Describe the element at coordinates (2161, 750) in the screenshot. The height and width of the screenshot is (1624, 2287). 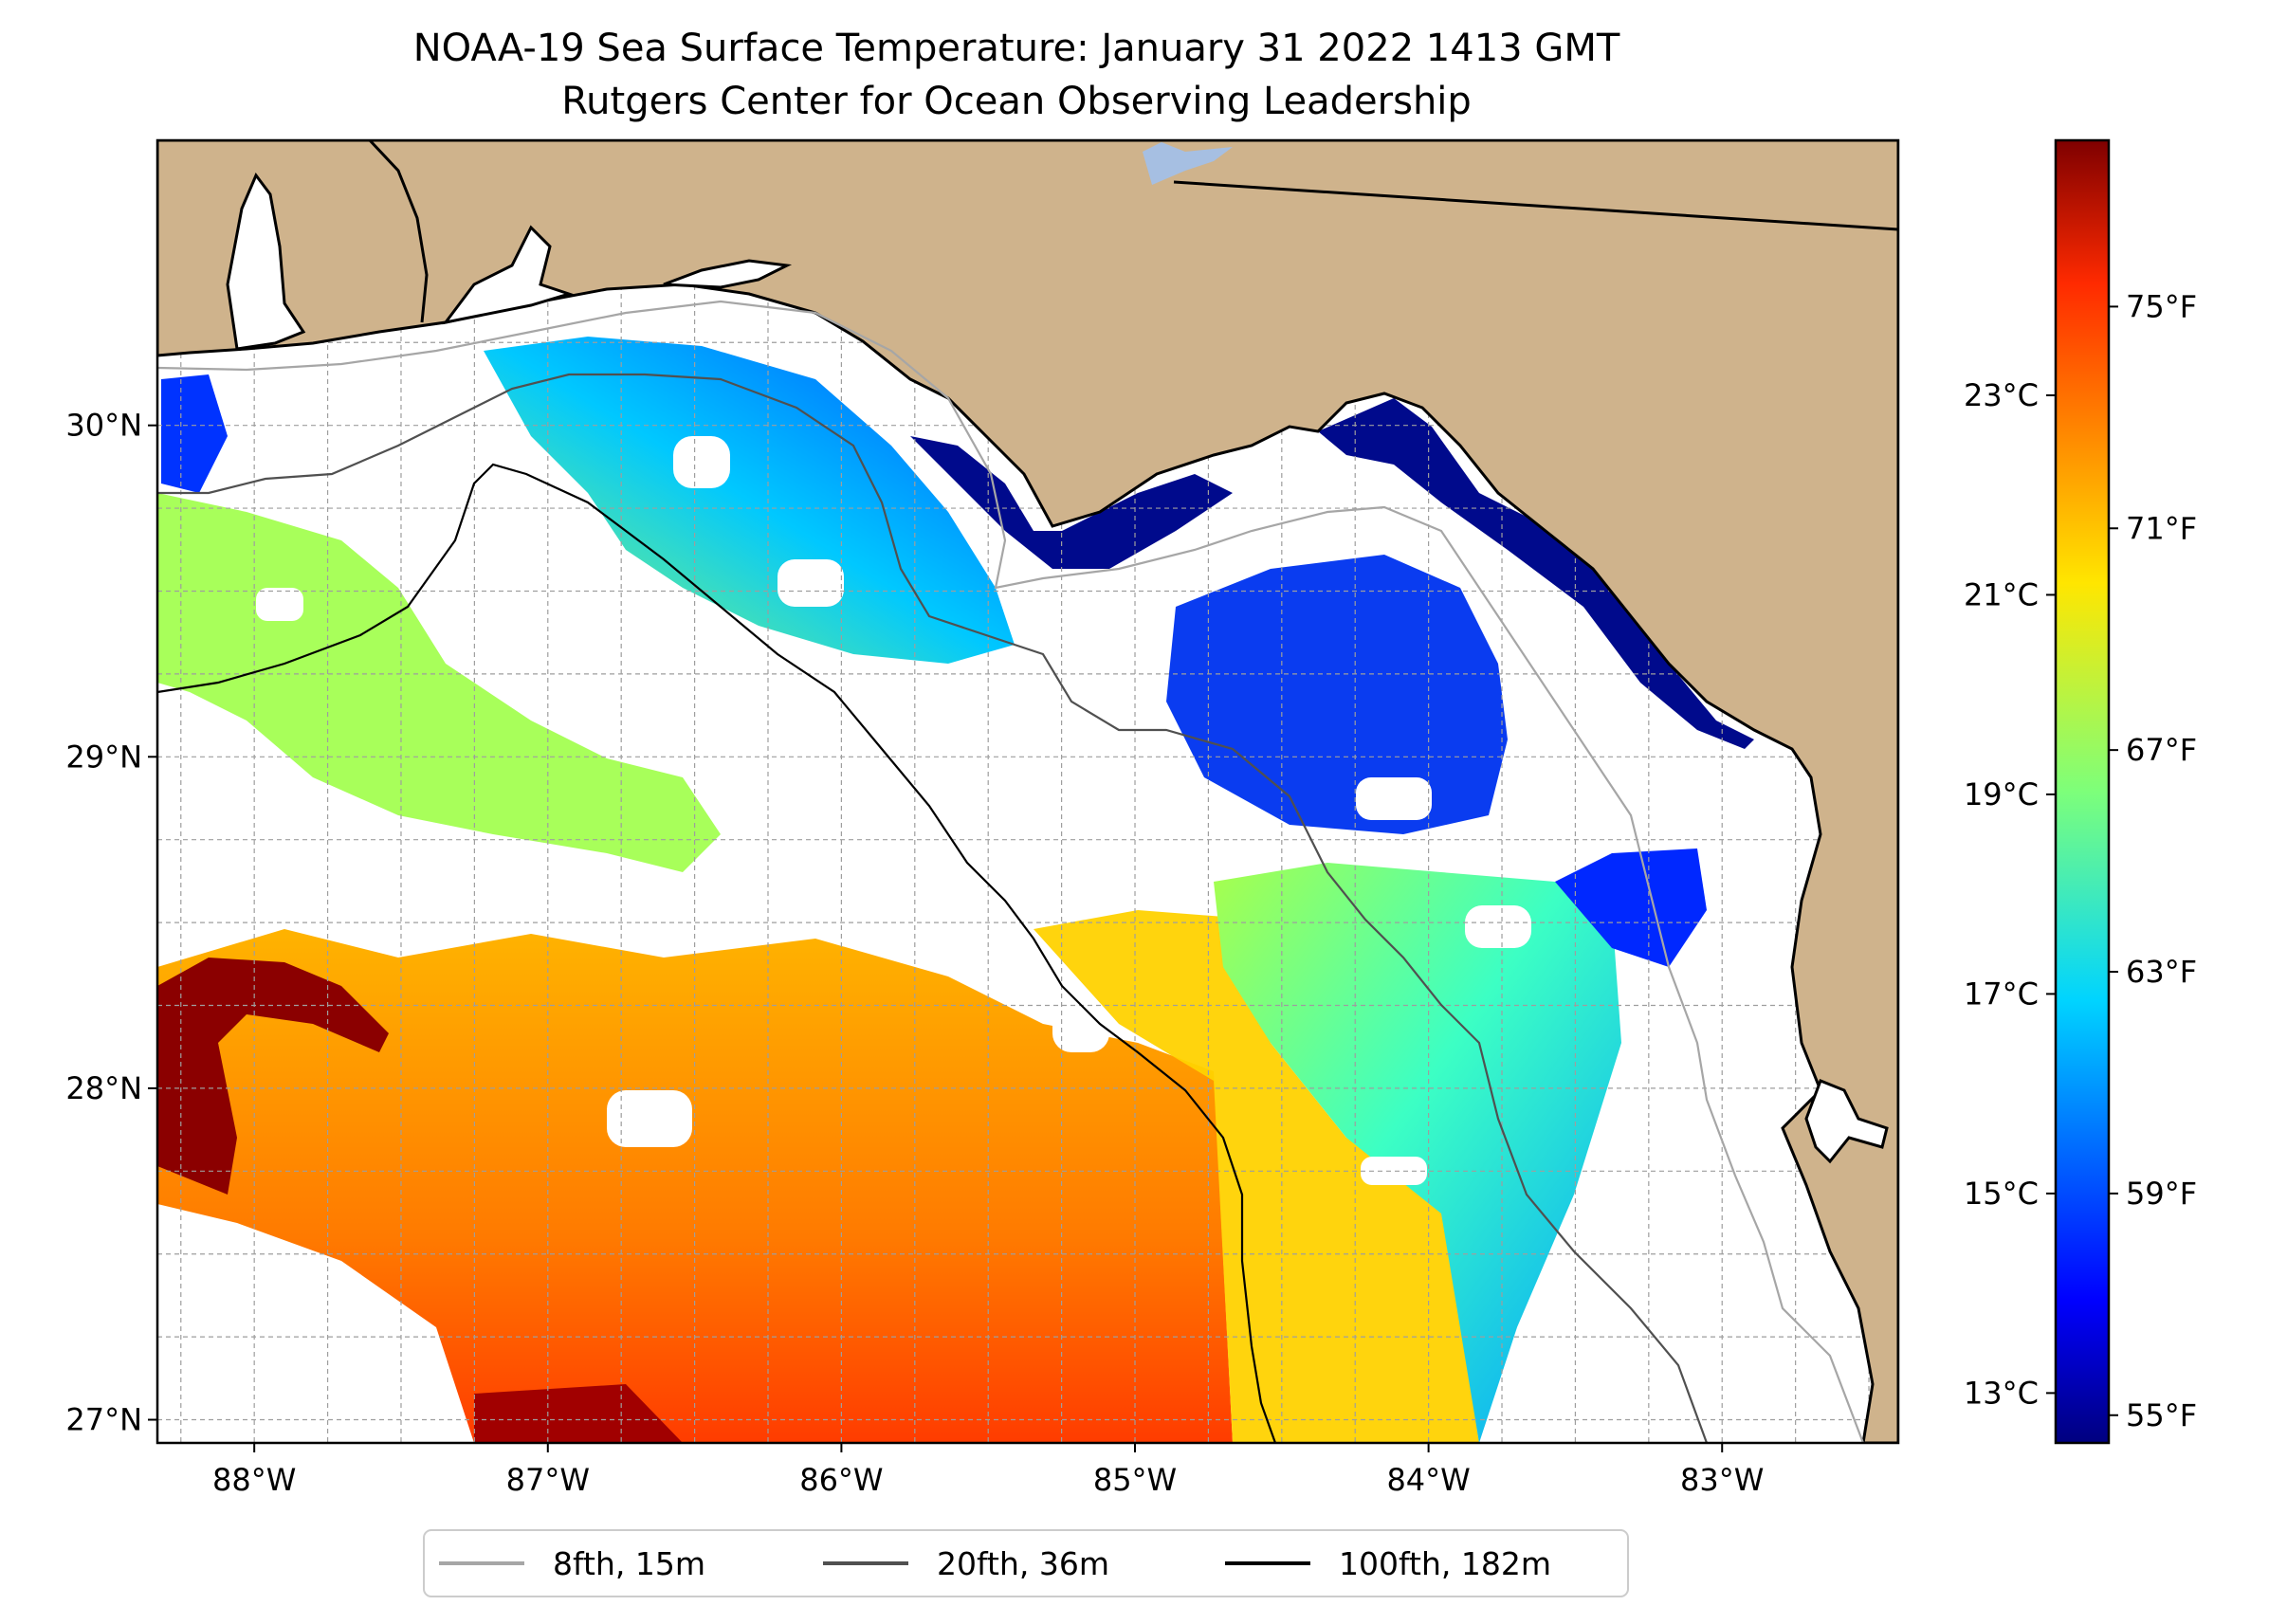
I see `fahrenheit-tick-label: 67°F` at that location.